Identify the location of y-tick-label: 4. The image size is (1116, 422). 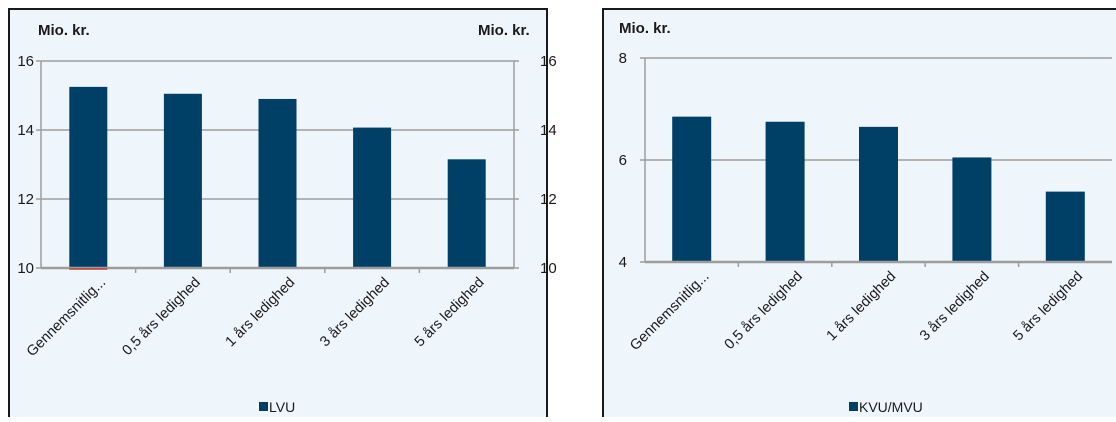
(623, 262).